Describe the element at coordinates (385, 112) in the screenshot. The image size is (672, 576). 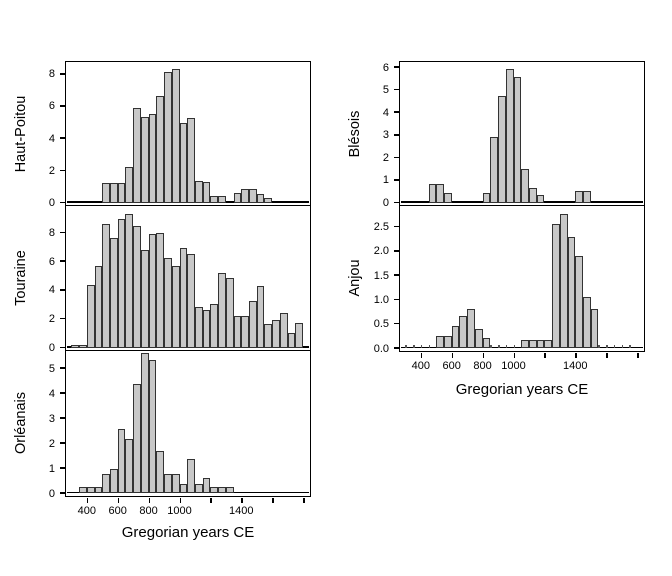
I see `y-axis-tick-label: 4` at that location.